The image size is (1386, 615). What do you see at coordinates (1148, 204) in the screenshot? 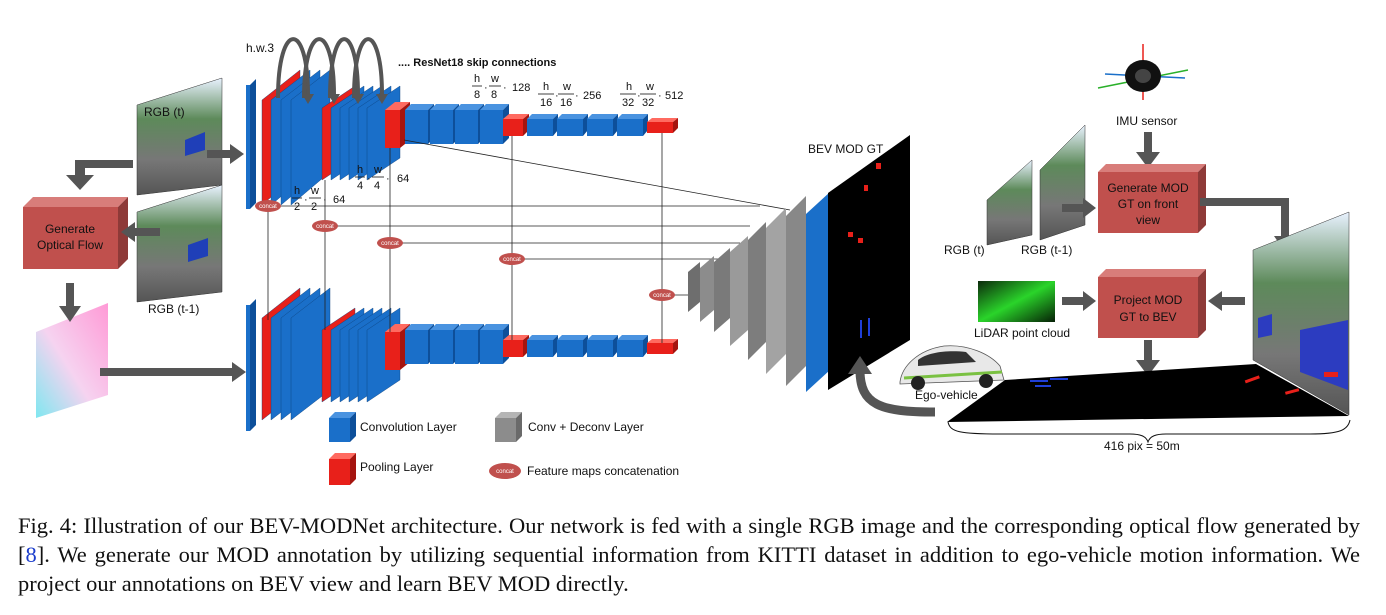
I see `svg-text: GT on front` at bounding box center [1148, 204].